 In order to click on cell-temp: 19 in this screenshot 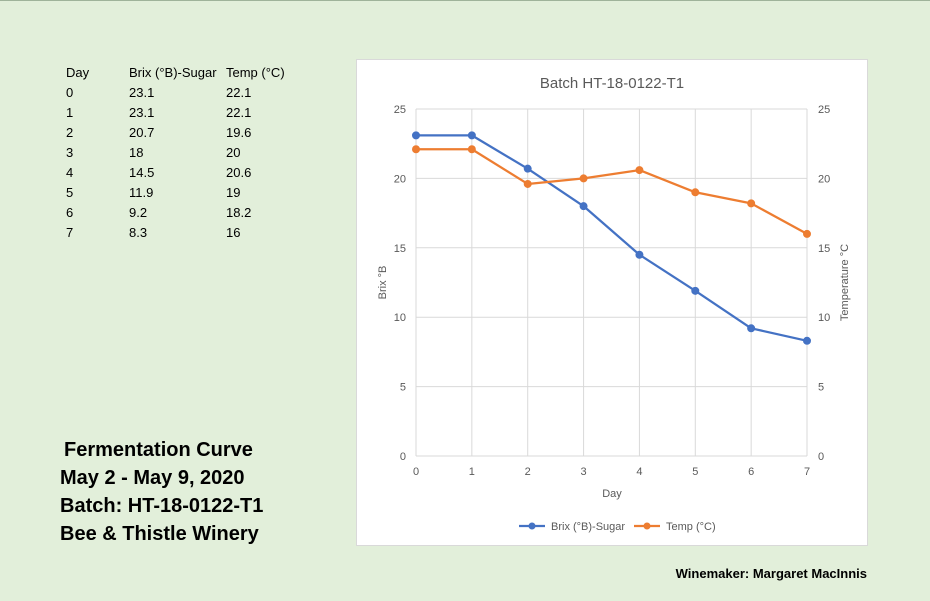, I will do `click(233, 192)`.